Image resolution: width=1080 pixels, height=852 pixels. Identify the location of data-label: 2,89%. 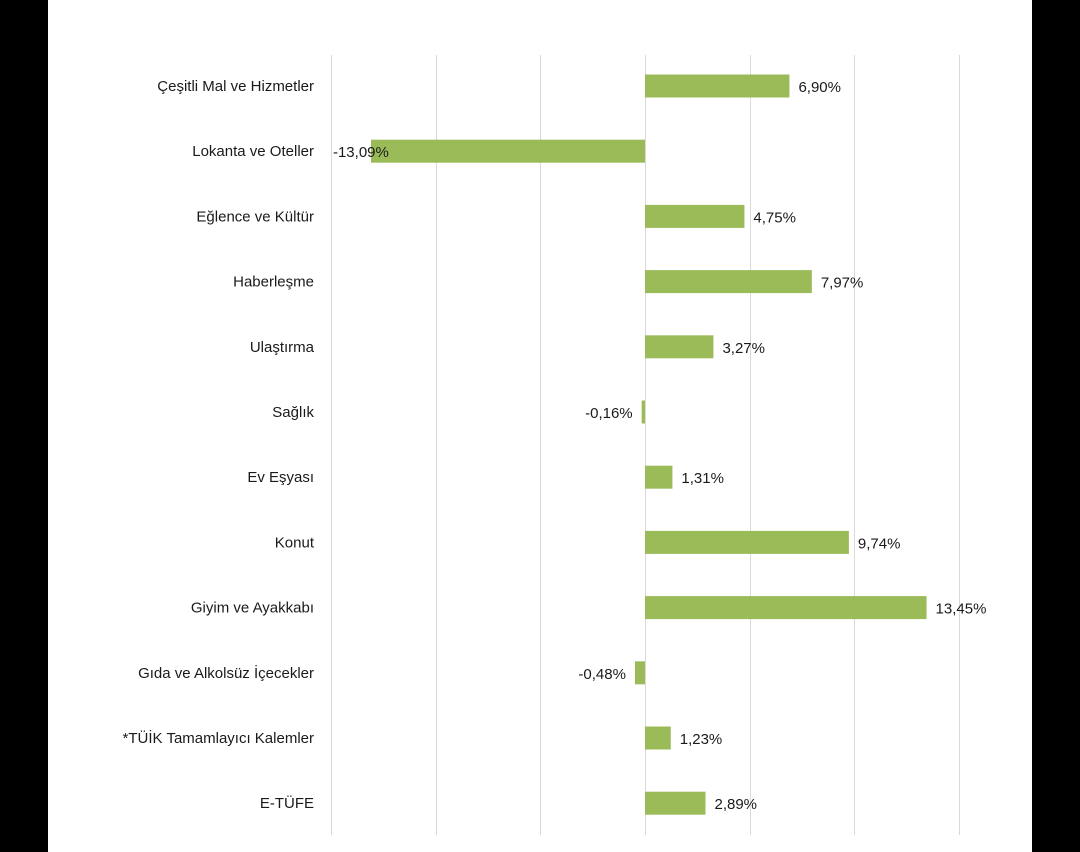
(735, 804).